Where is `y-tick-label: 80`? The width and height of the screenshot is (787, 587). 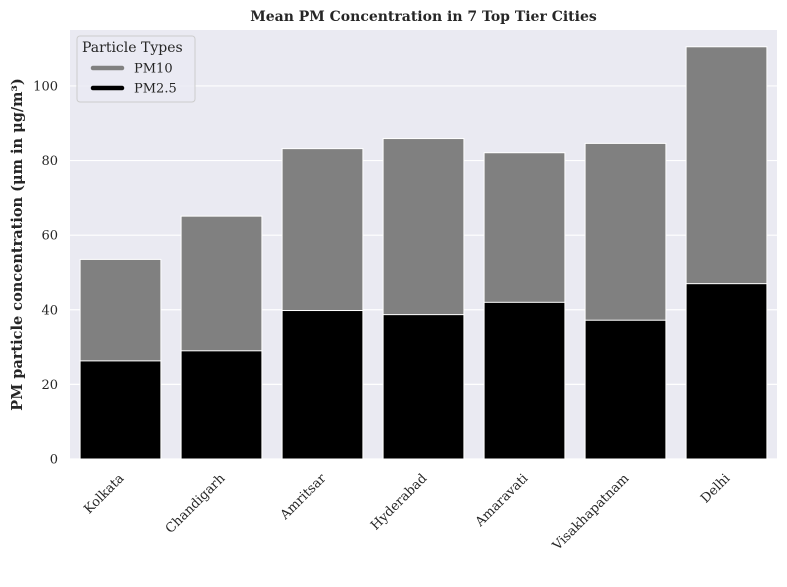
y-tick-label: 80 is located at coordinates (49, 161).